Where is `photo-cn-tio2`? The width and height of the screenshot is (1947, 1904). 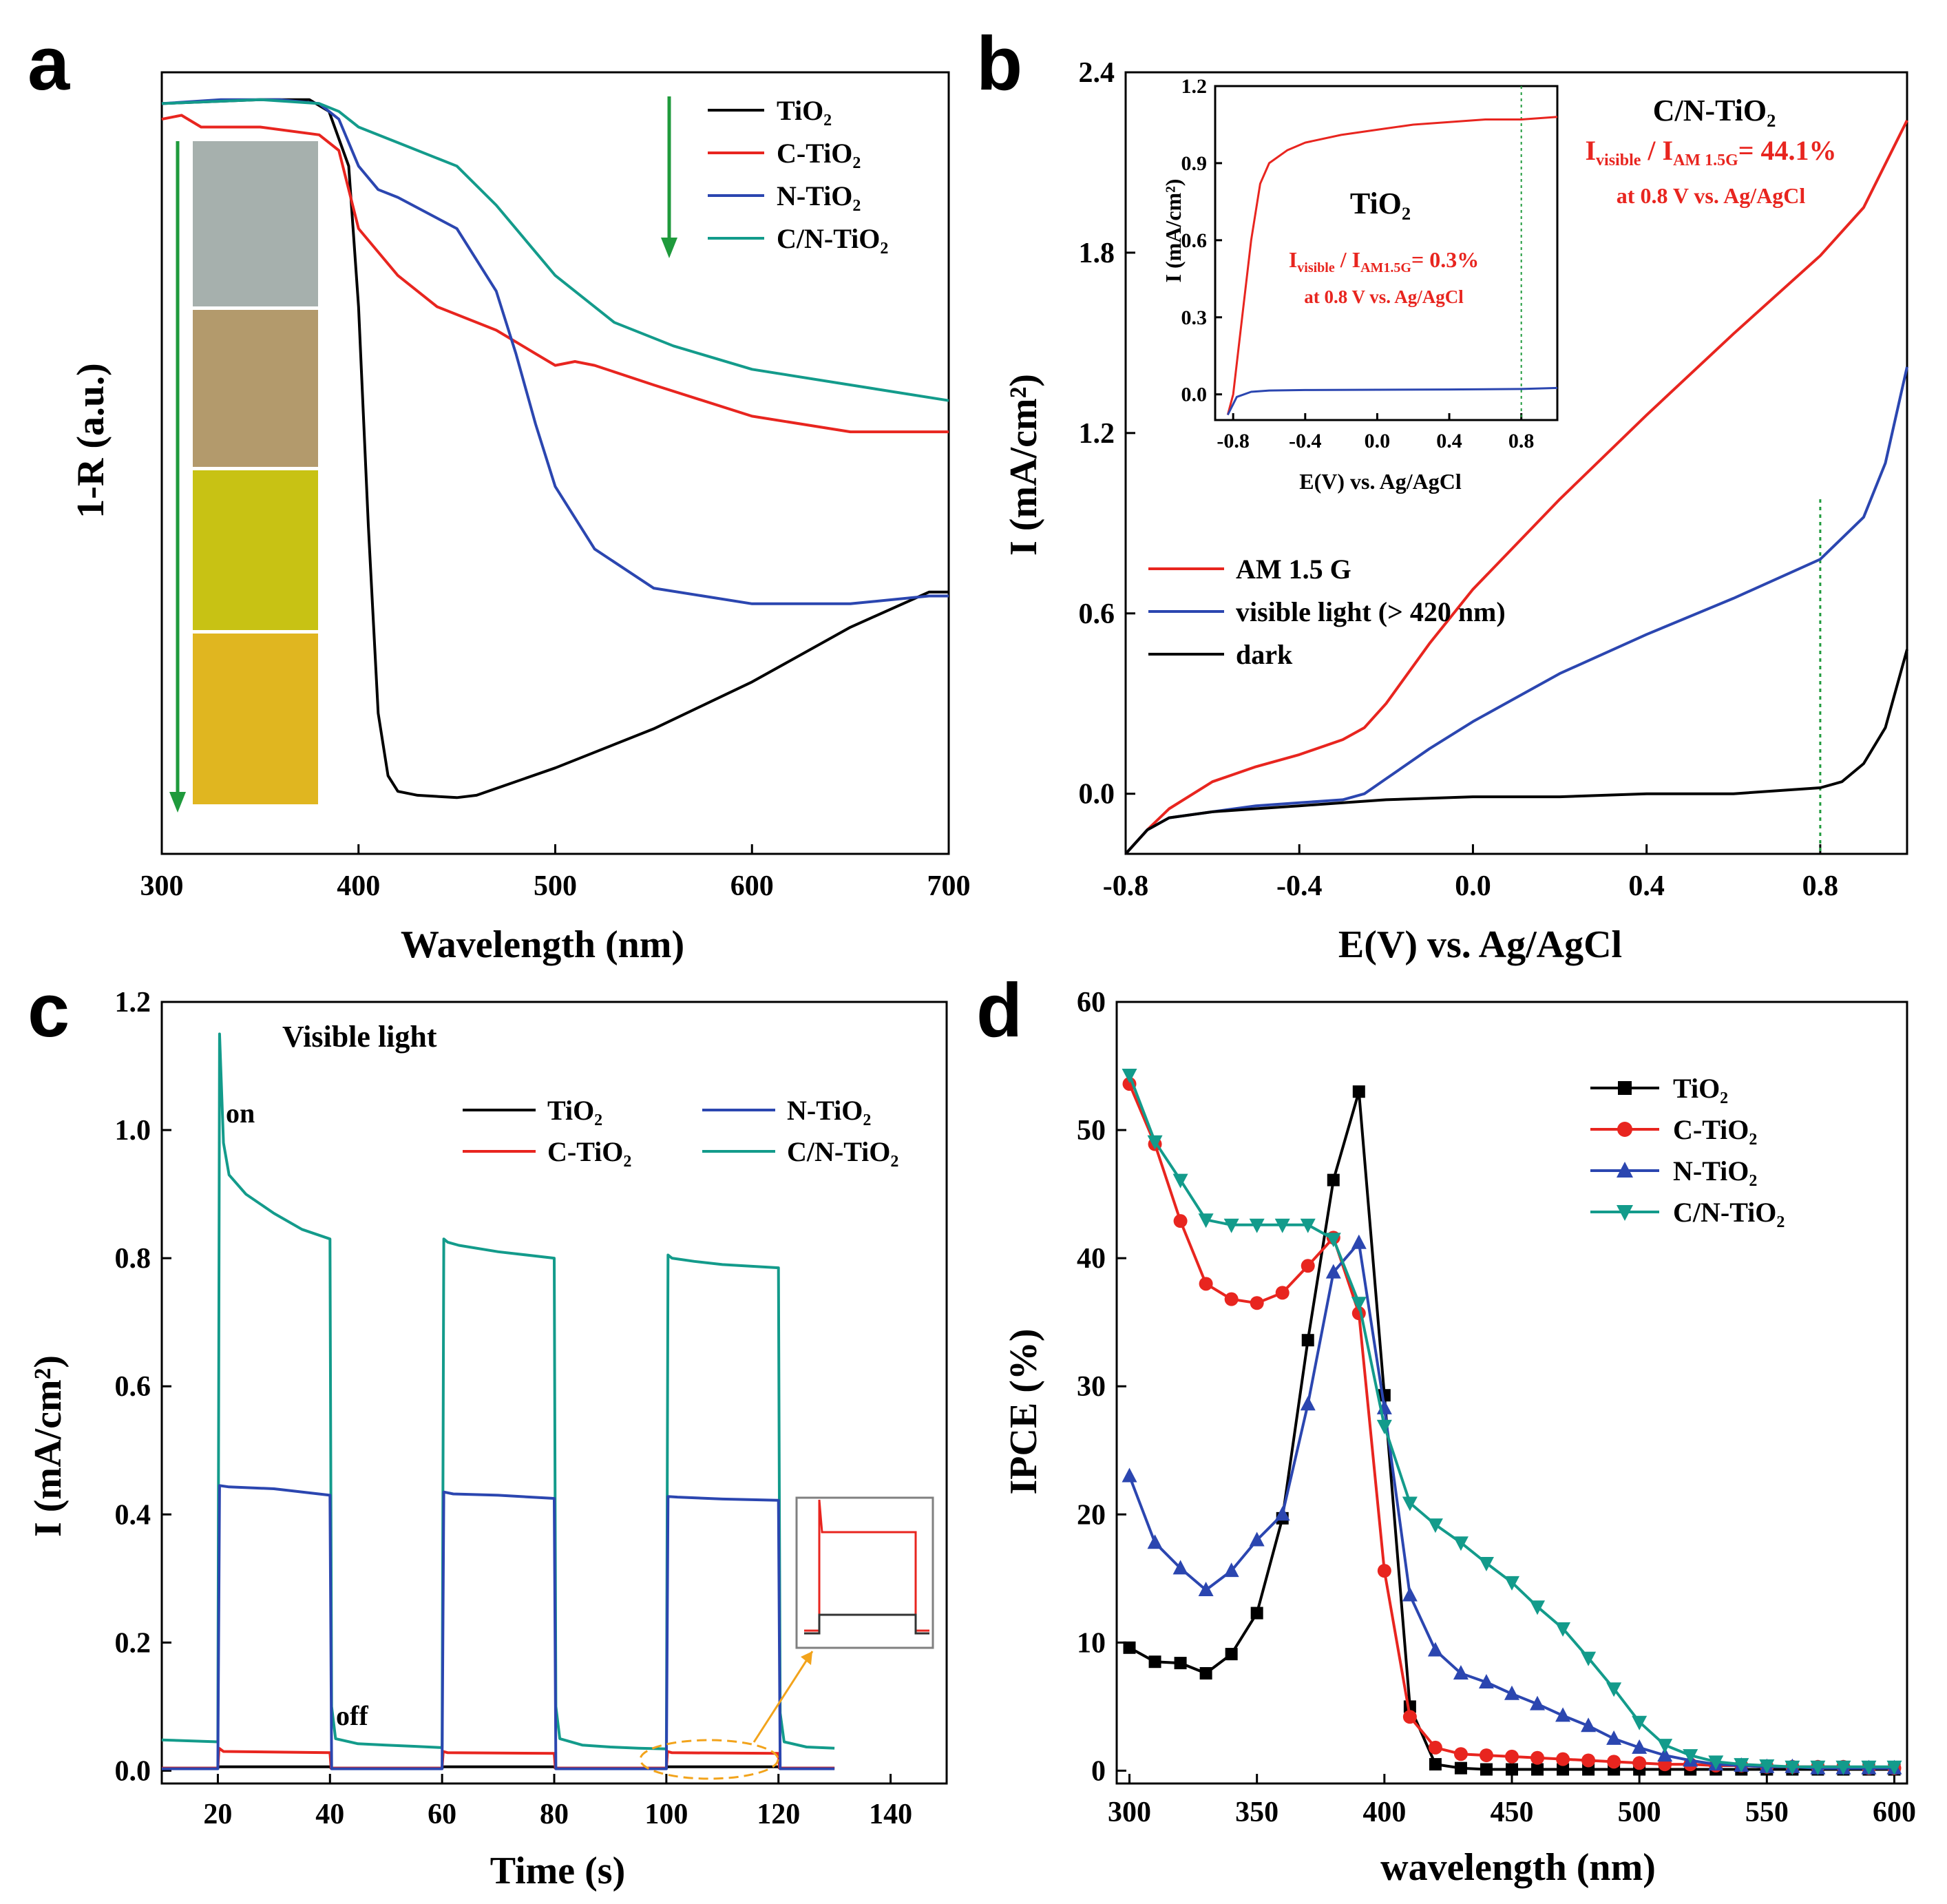 photo-cn-tio2 is located at coordinates (255, 719).